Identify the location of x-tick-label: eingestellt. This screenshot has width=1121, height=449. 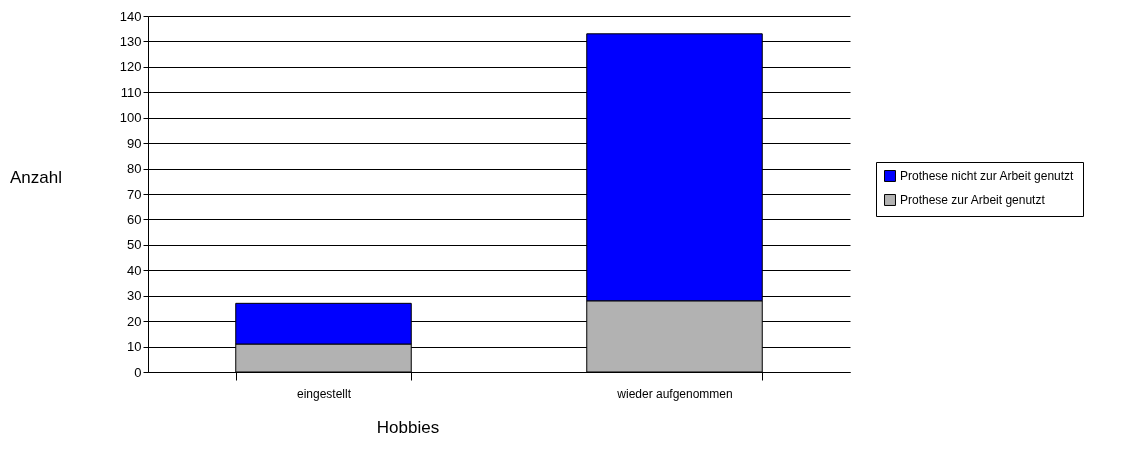
(324, 393).